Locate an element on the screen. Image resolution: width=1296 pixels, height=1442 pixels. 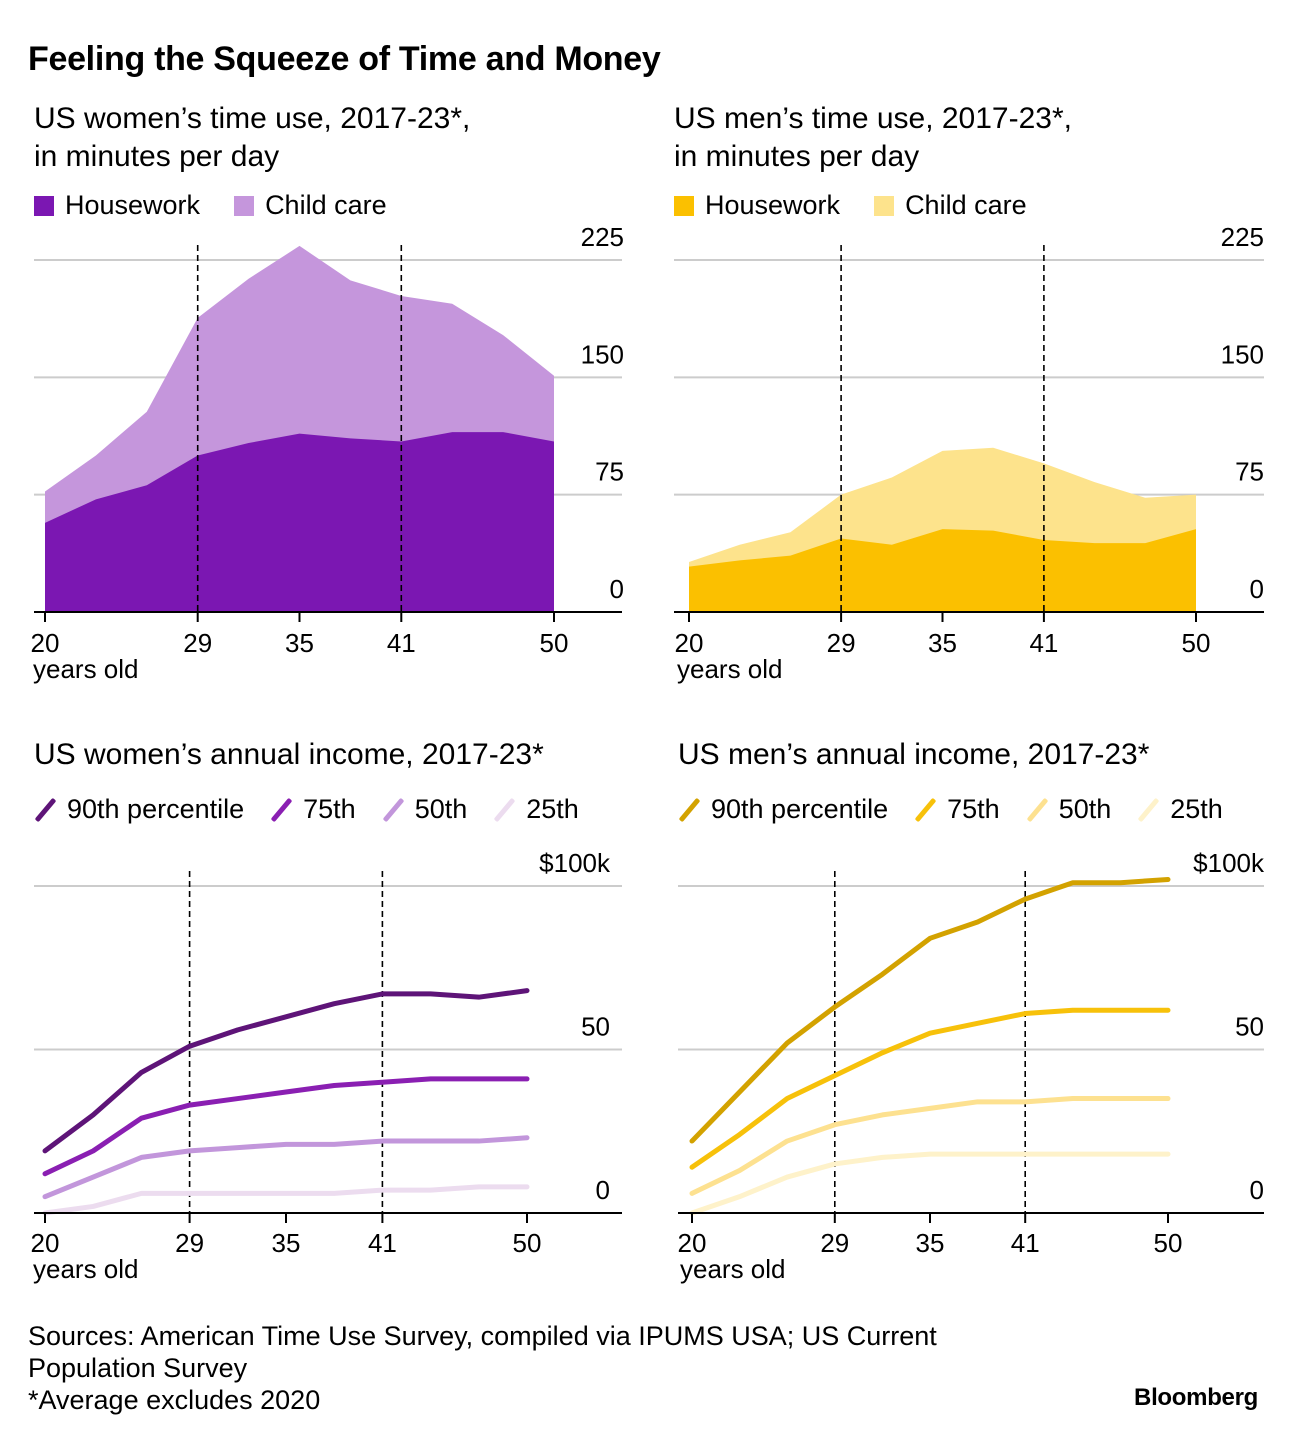
panel-title-line1: US women’s time use, 2017-23*, is located at coordinates (252, 118).